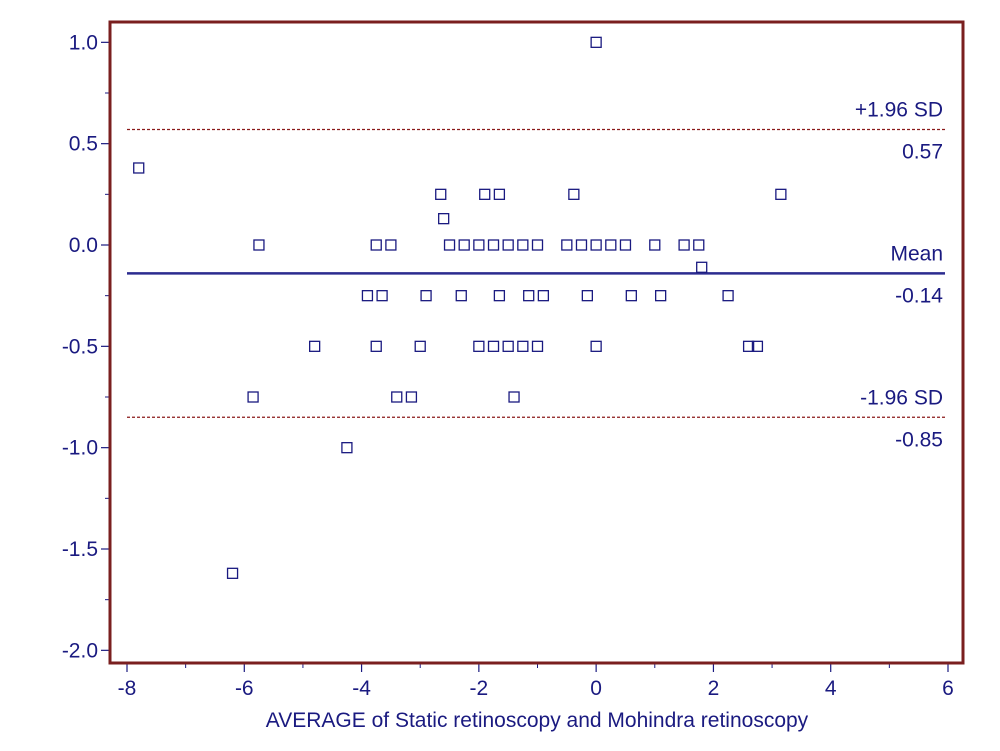 The image size is (1000, 751). Describe the element at coordinates (948, 688) in the screenshot. I see `x-tick-label: 6` at that location.